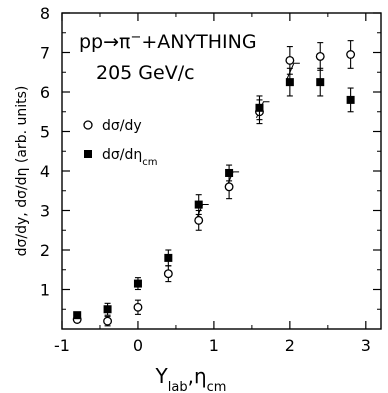 This screenshot has height=393, width=388. I want to click on legend: dσ/dy dσ/dηcm, so click(120, 143).